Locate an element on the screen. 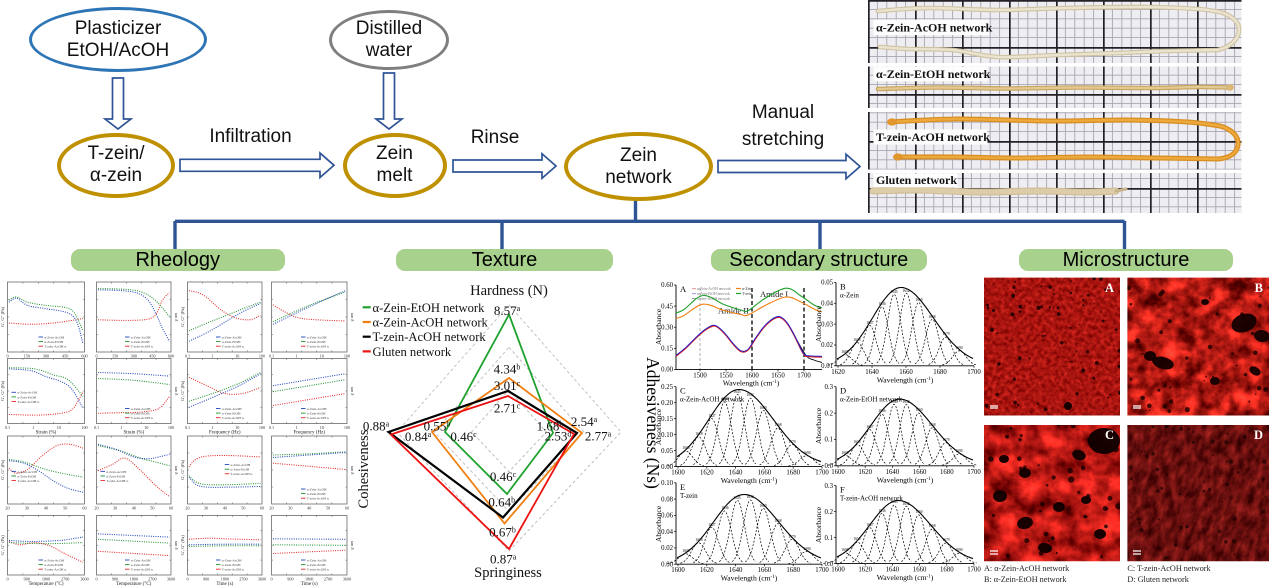 The width and height of the screenshot is (1269, 586). svg-text: Amide II is located at coordinates (733, 311).